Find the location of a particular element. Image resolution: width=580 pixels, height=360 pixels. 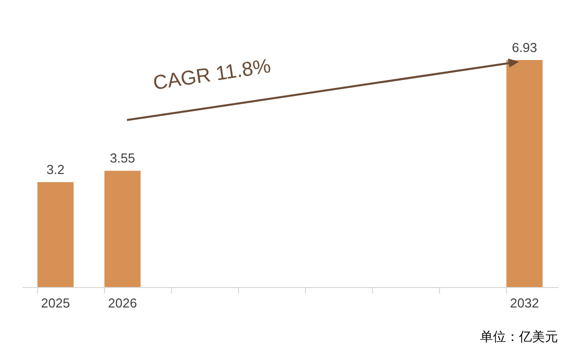

x-tick-label: 2026 is located at coordinates (122, 303).